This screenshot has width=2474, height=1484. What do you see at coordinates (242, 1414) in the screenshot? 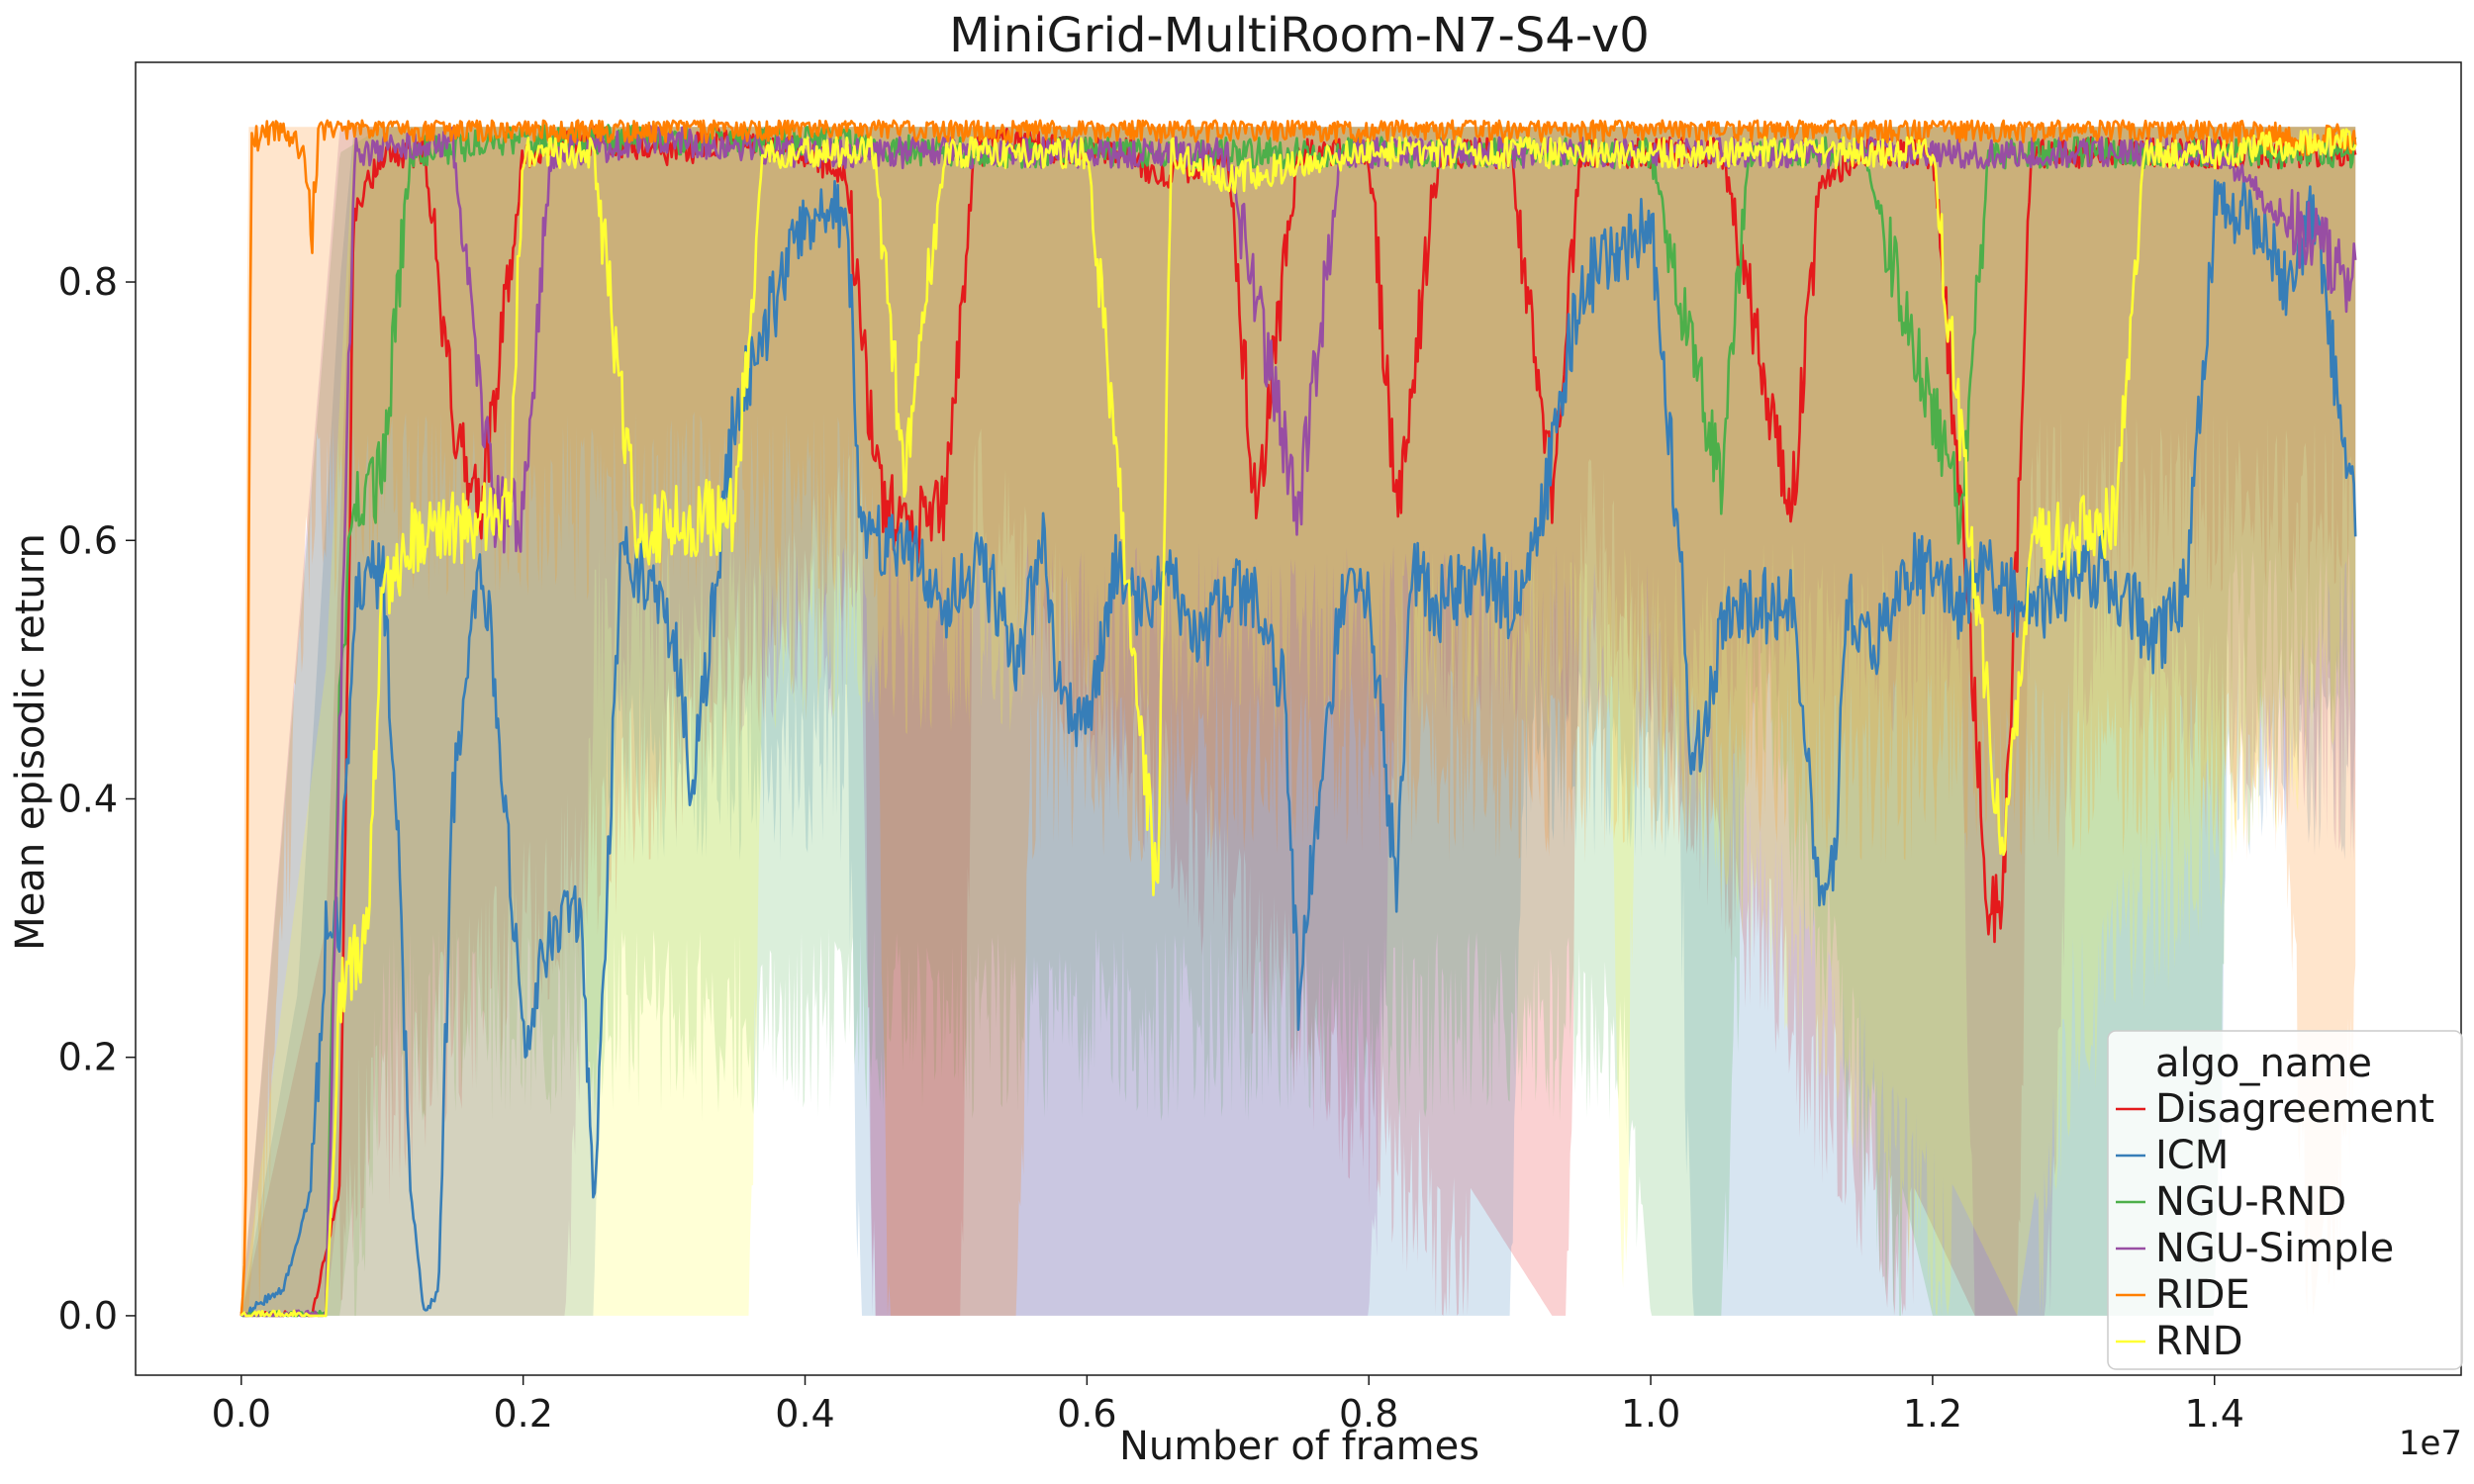
I see `x-tick-label: 0.0` at bounding box center [242, 1414].